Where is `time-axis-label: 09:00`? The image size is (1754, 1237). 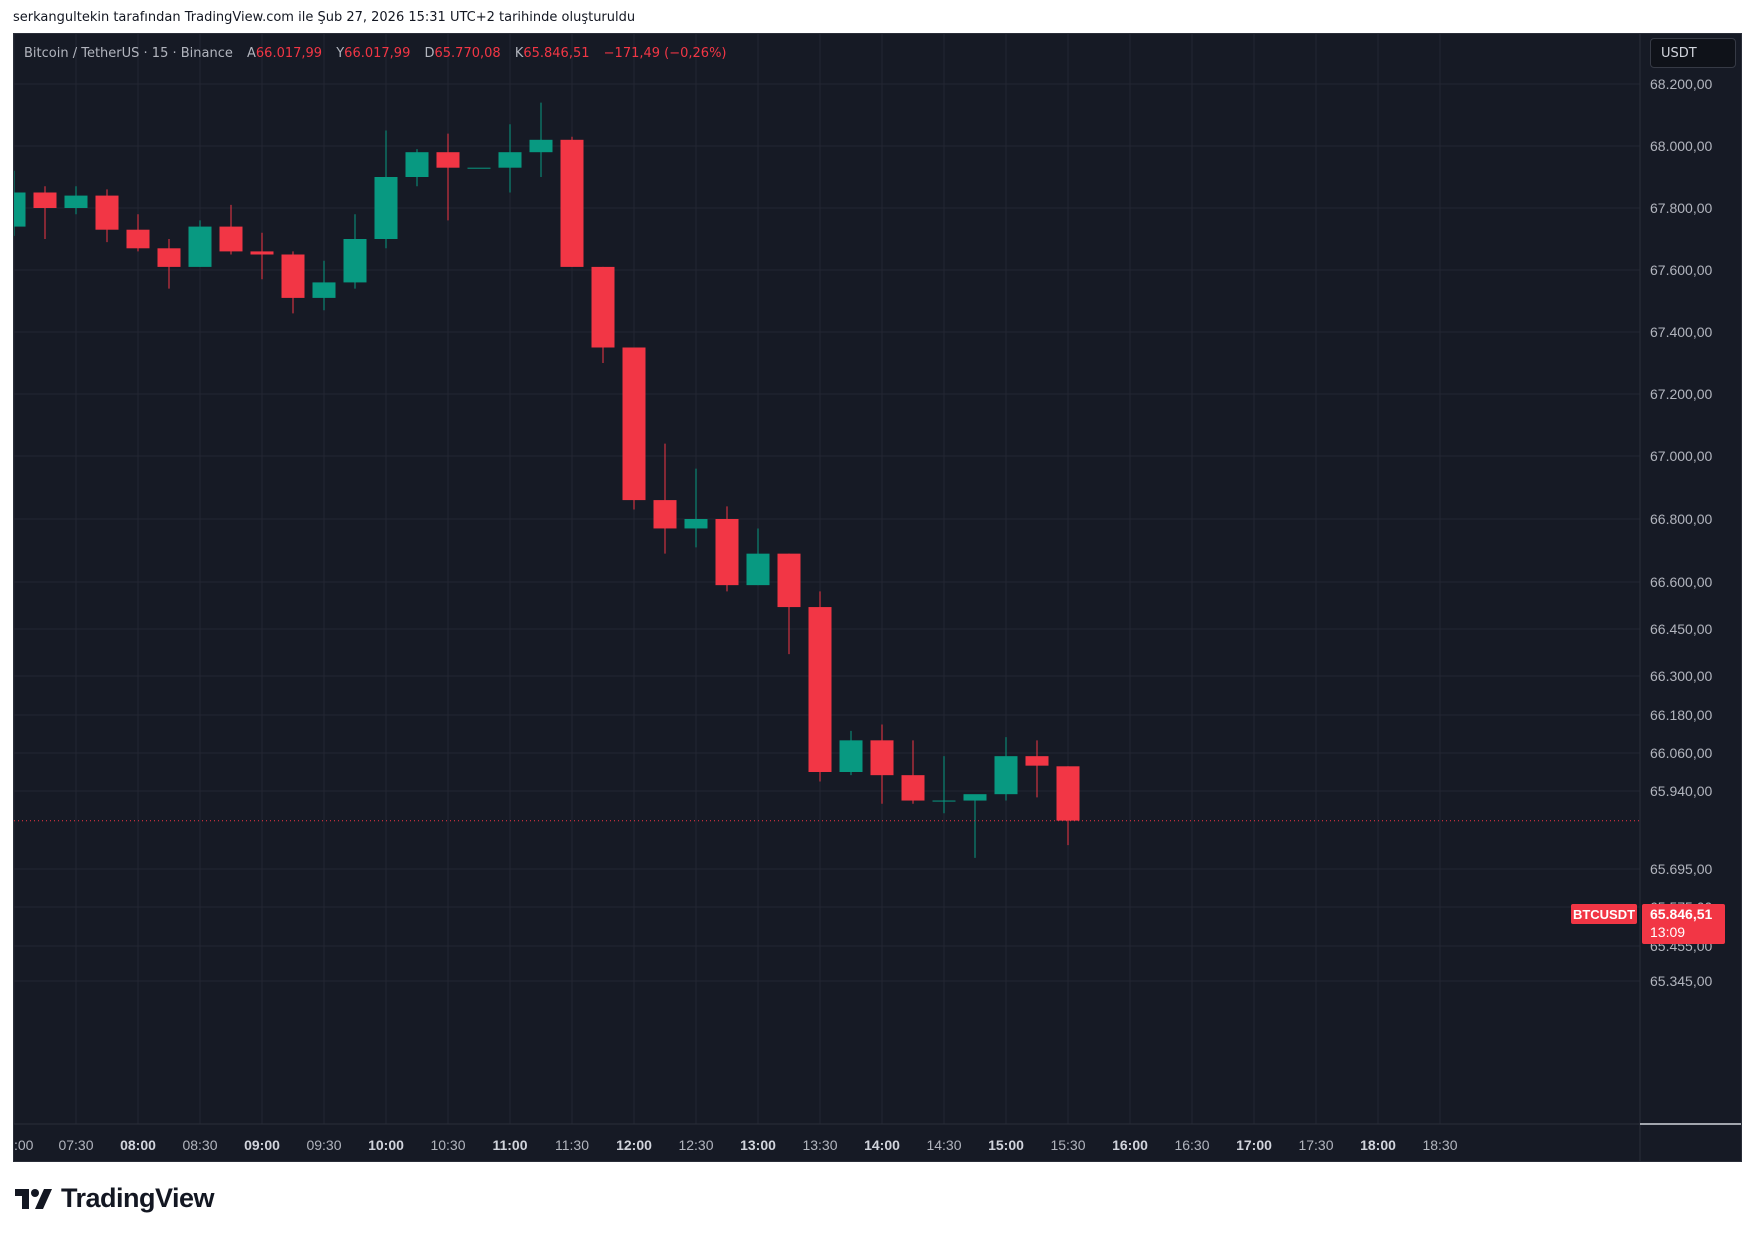 time-axis-label: 09:00 is located at coordinates (262, 1145).